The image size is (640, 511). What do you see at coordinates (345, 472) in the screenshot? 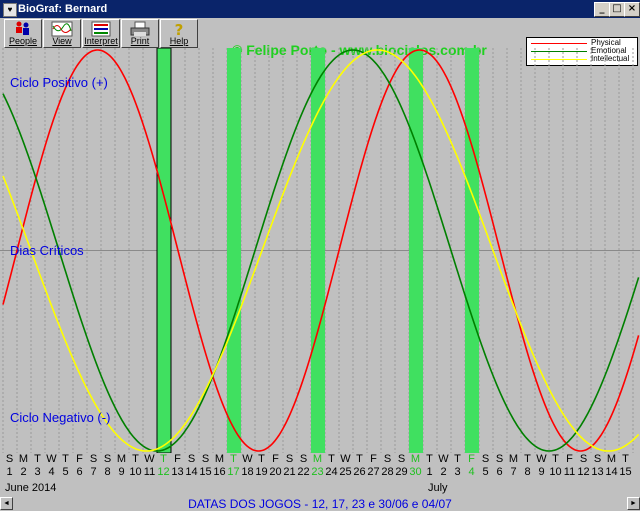
I see `day-number-label: 25` at bounding box center [345, 472].